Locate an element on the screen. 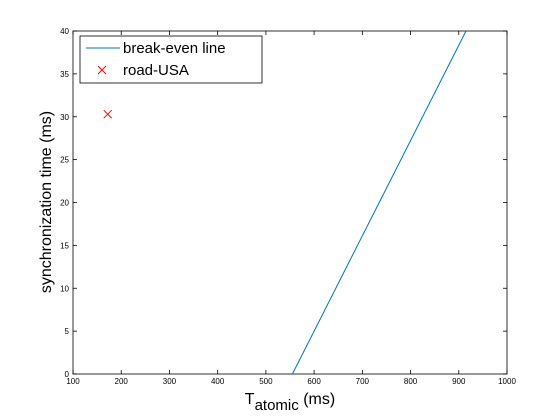  x-tick-label: 700 is located at coordinates (363, 381).